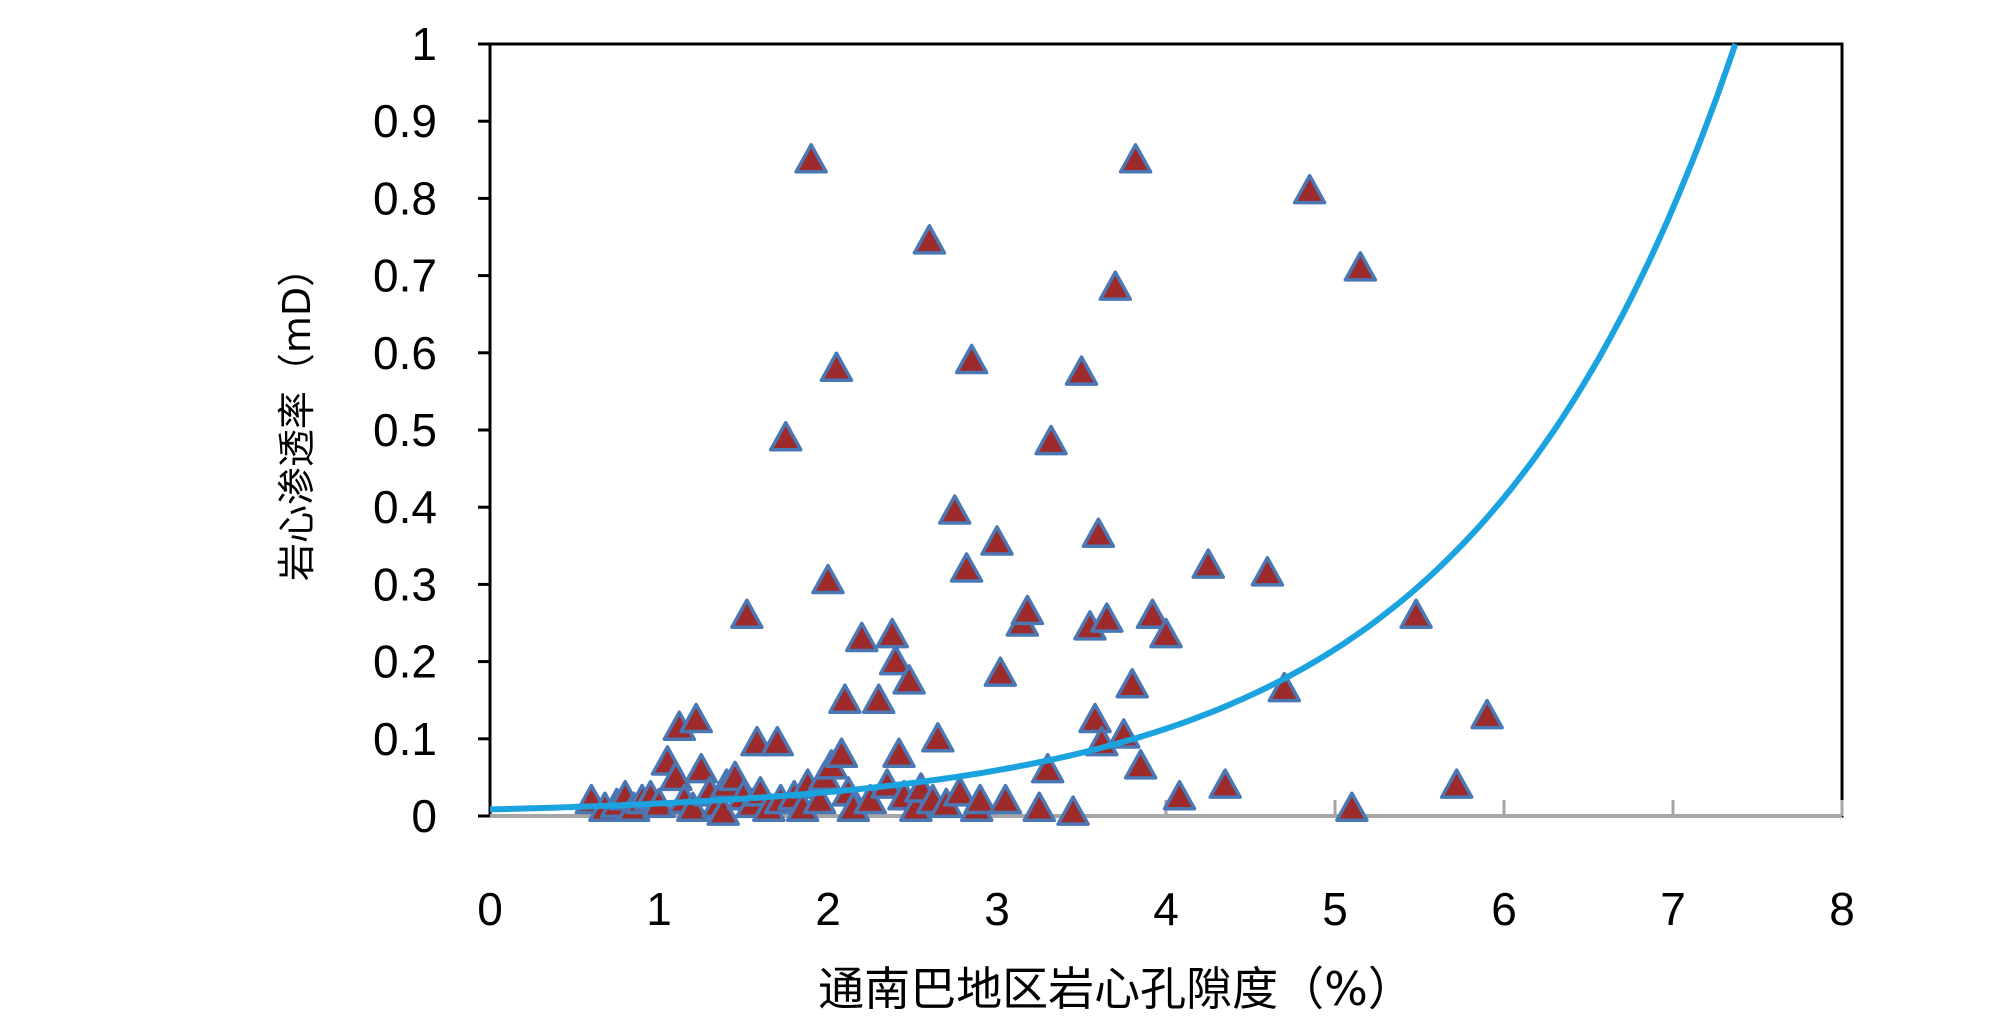  Describe the element at coordinates (405, 662) in the screenshot. I see `y-tick-label: 0.2` at that location.